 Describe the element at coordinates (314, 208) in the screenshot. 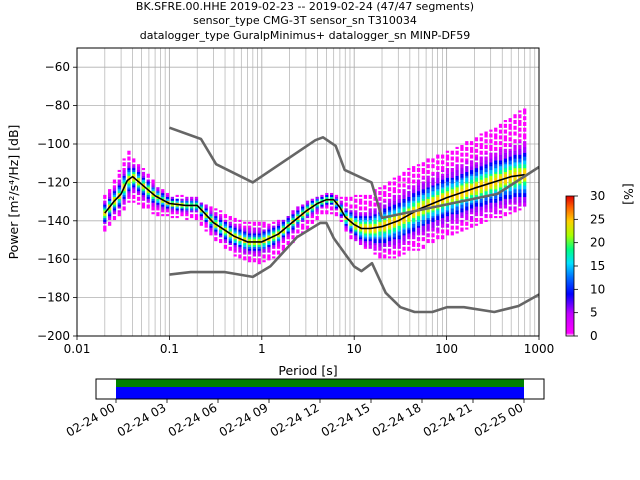

I see `curve-mode` at that location.